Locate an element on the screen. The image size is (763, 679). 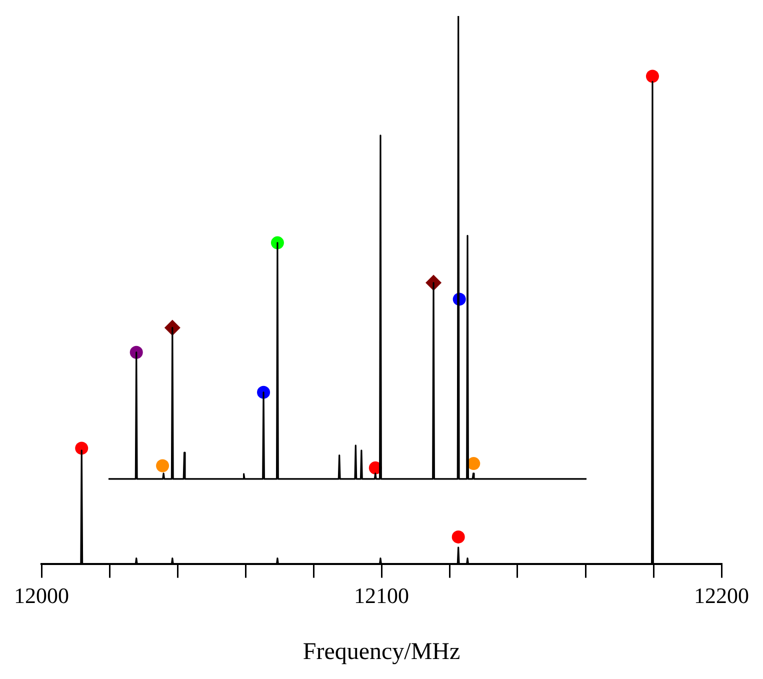
x-tick-label: 12100 is located at coordinates (381, 595).